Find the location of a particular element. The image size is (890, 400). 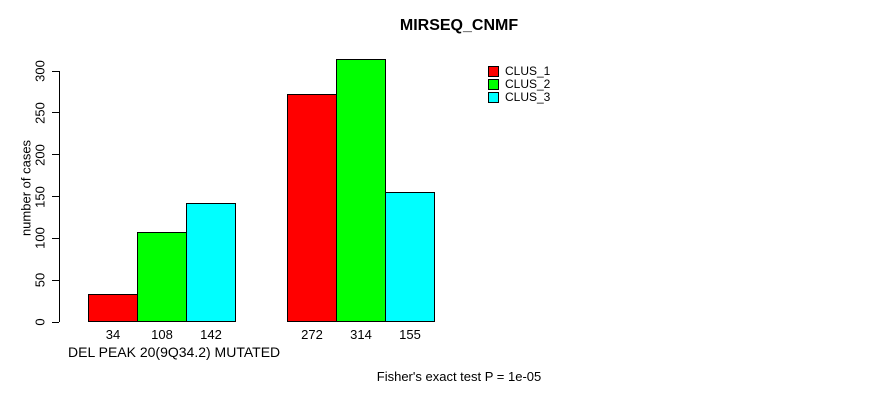

y-tick-label: 300 is located at coordinates (40, 71).